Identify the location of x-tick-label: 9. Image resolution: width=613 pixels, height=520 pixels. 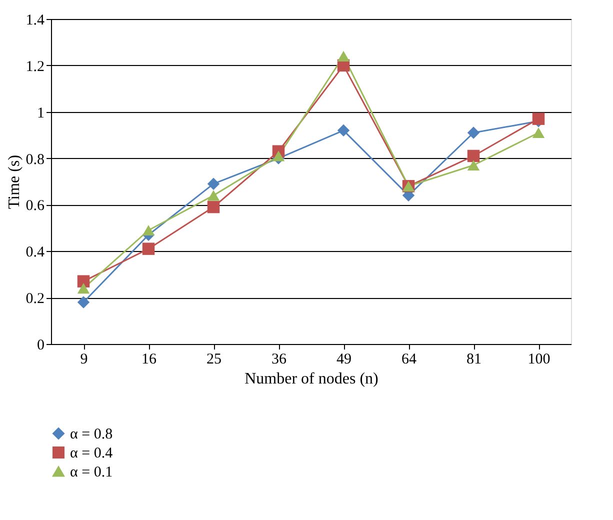
(84, 360).